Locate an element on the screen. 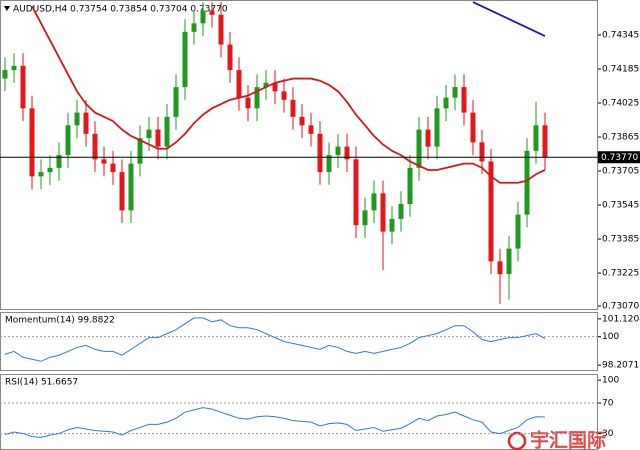 This screenshot has height=450, width=640. y-tick-label: 0.74025 is located at coordinates (620, 104).